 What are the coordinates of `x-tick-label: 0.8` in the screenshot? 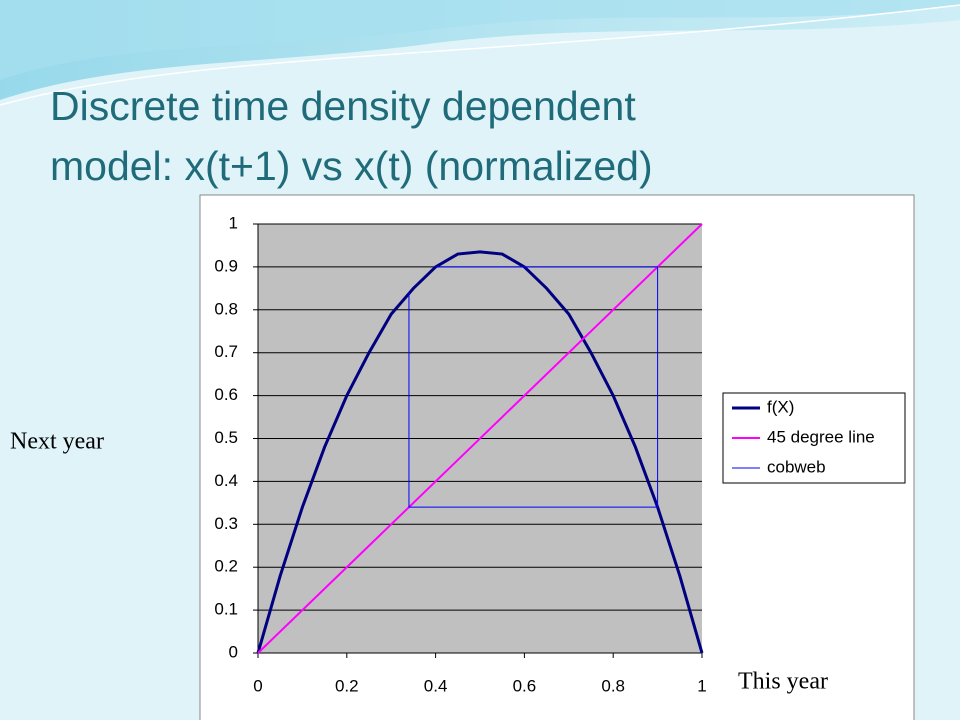 It's located at (613, 685).